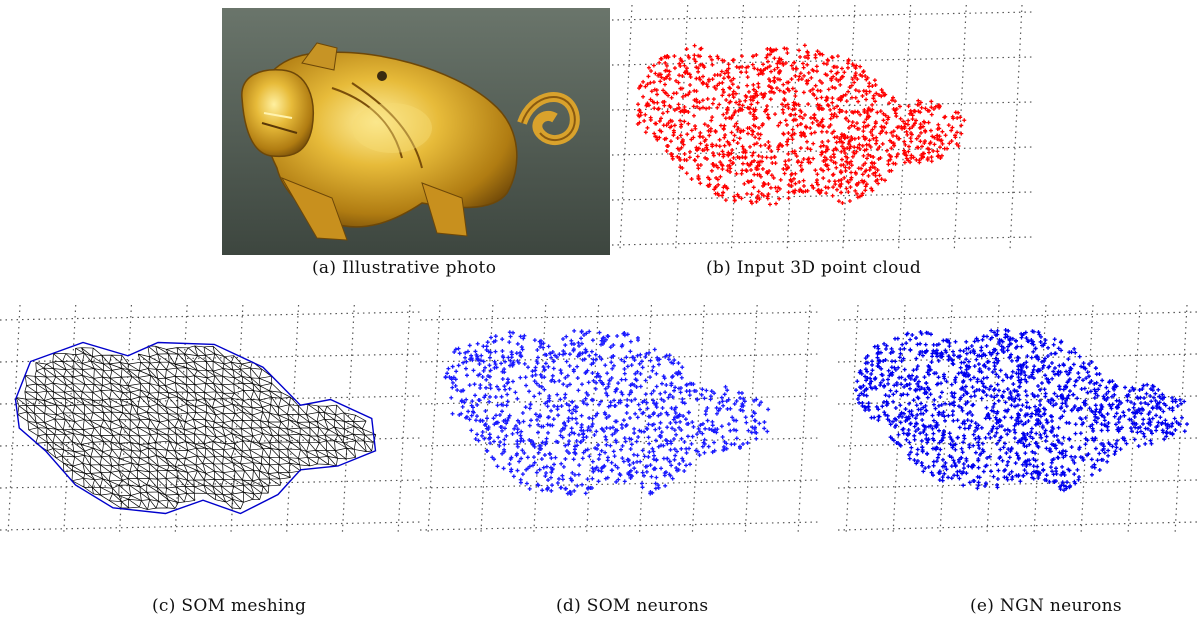 The image size is (1197, 621). I want to click on som-mesh-plot, so click(210, 420).